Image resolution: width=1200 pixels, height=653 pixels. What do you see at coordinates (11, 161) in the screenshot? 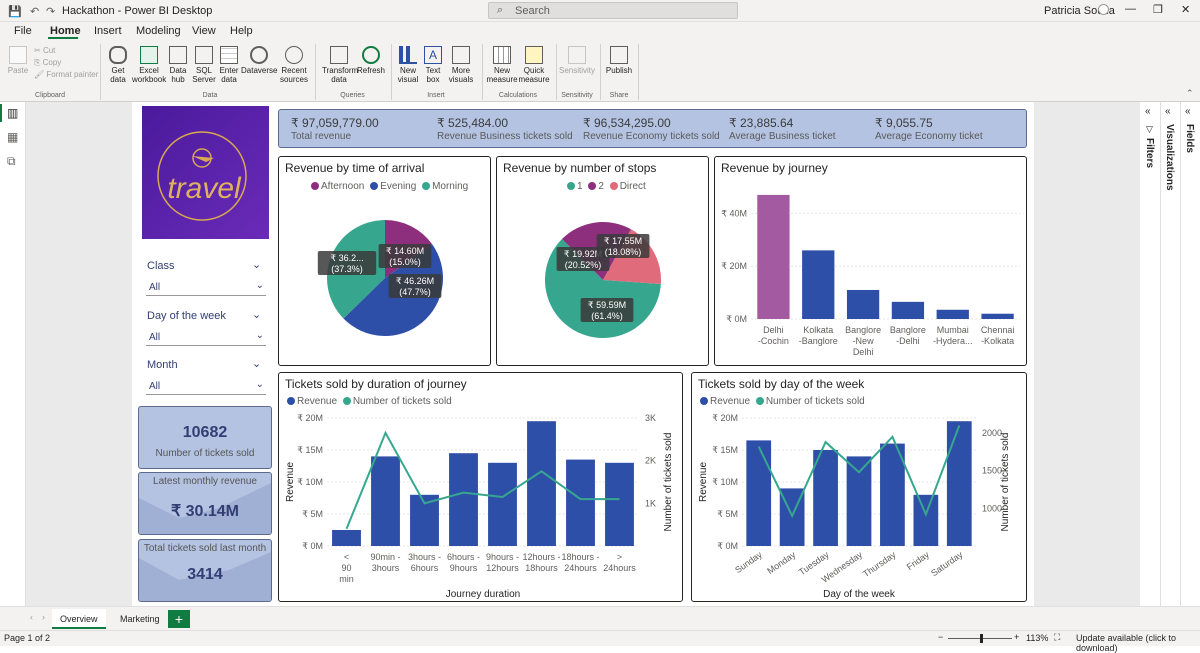
I see `model-view-icon: ⧉` at bounding box center [11, 161].